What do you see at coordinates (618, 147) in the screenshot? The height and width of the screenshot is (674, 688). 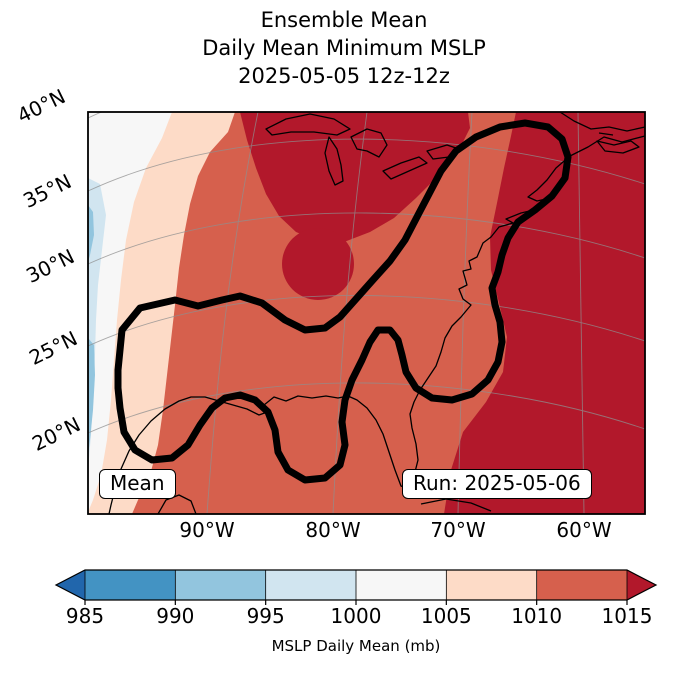 I see `coastline-nova-scotia` at bounding box center [618, 147].